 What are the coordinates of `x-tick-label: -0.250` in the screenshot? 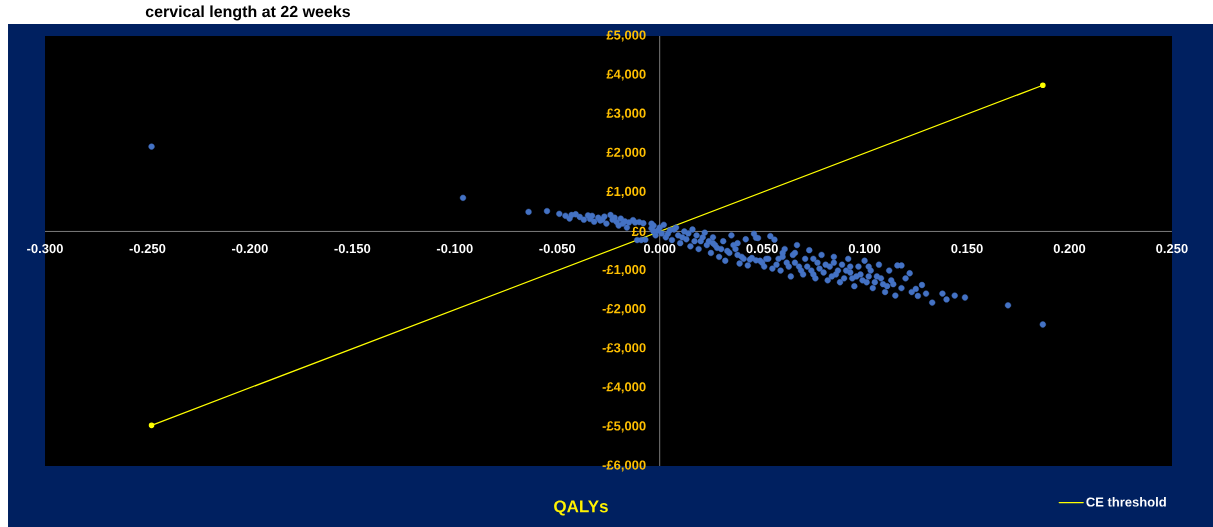 It's located at (147, 248).